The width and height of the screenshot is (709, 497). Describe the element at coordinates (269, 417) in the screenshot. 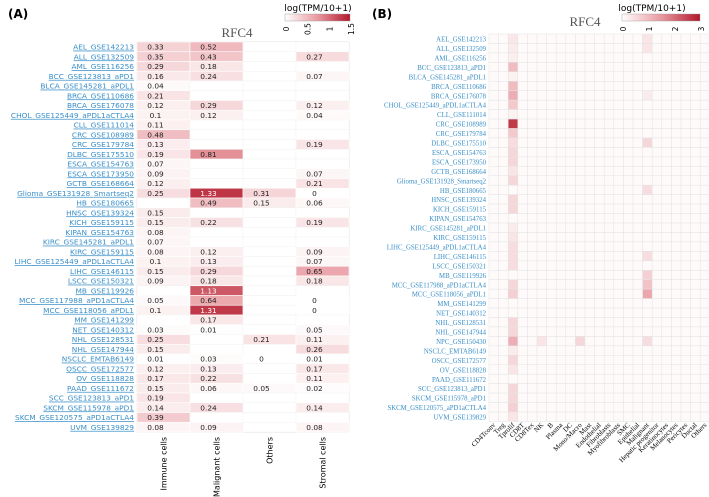

I see `panel-a-cell-empty` at that location.